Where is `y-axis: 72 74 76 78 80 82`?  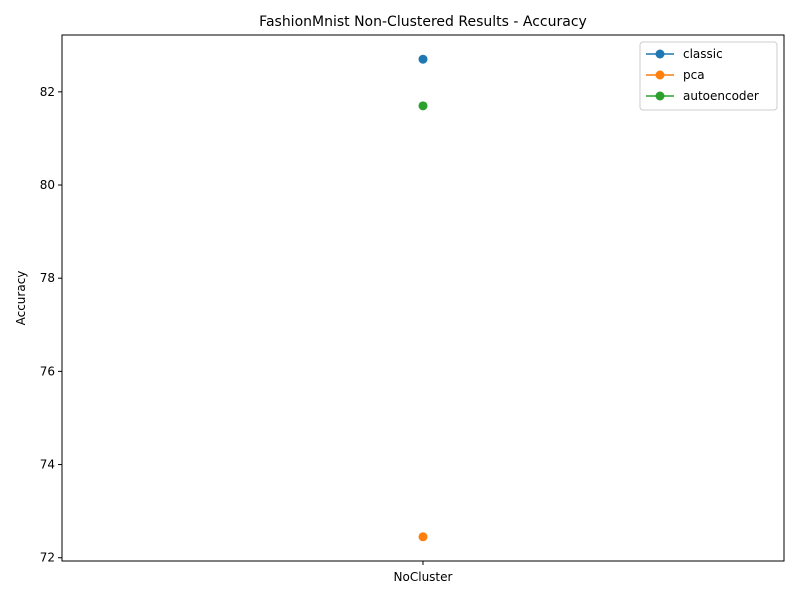 y-axis: 72 74 76 78 80 82 is located at coordinates (51, 325).